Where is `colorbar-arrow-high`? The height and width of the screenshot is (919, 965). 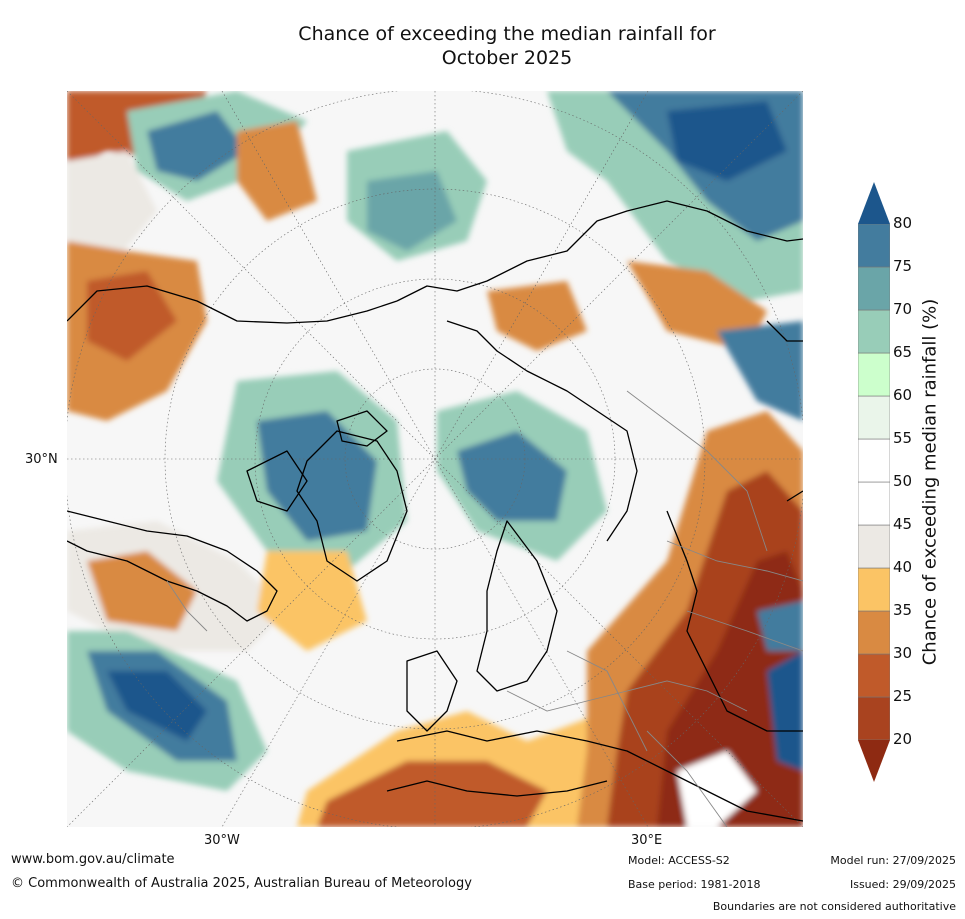
colorbar-arrow-high is located at coordinates (874, 203).